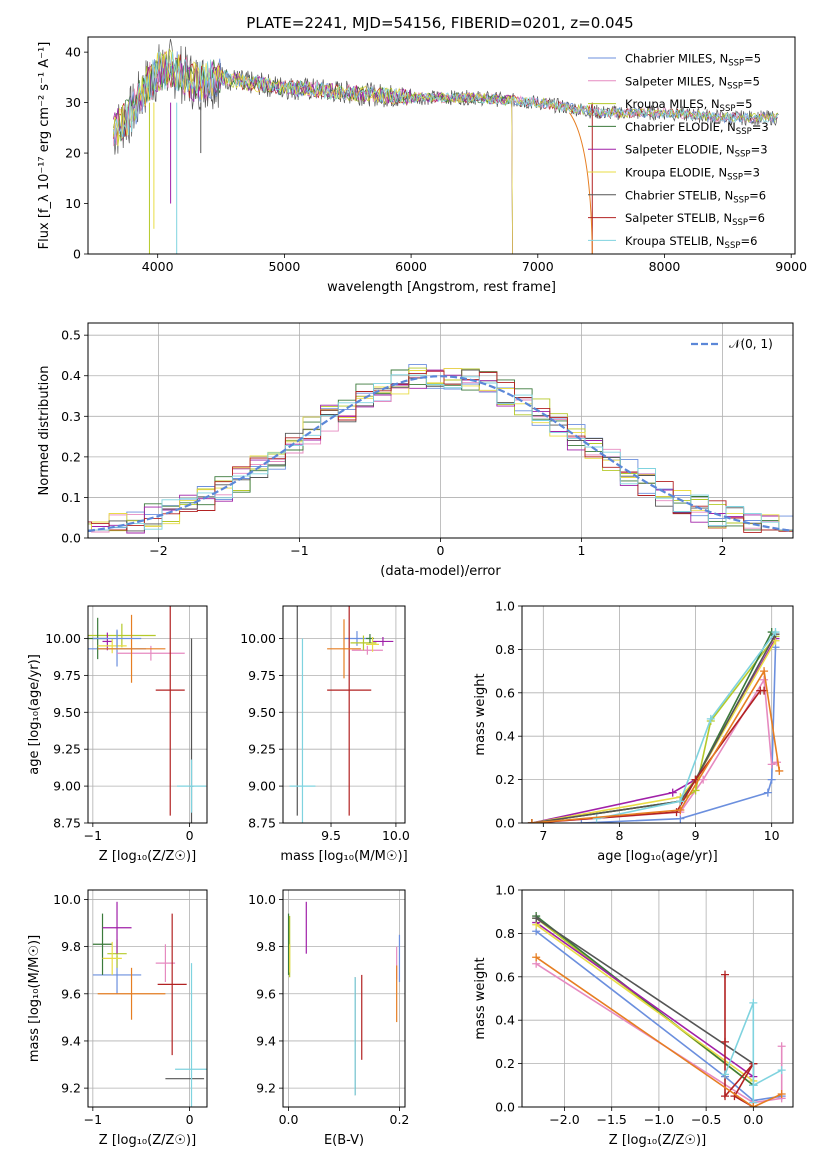 The image size is (819, 1170). What do you see at coordinates (440, 571) in the screenshot?
I see `residuals-x-axis-label: (data-model)/error` at bounding box center [440, 571].